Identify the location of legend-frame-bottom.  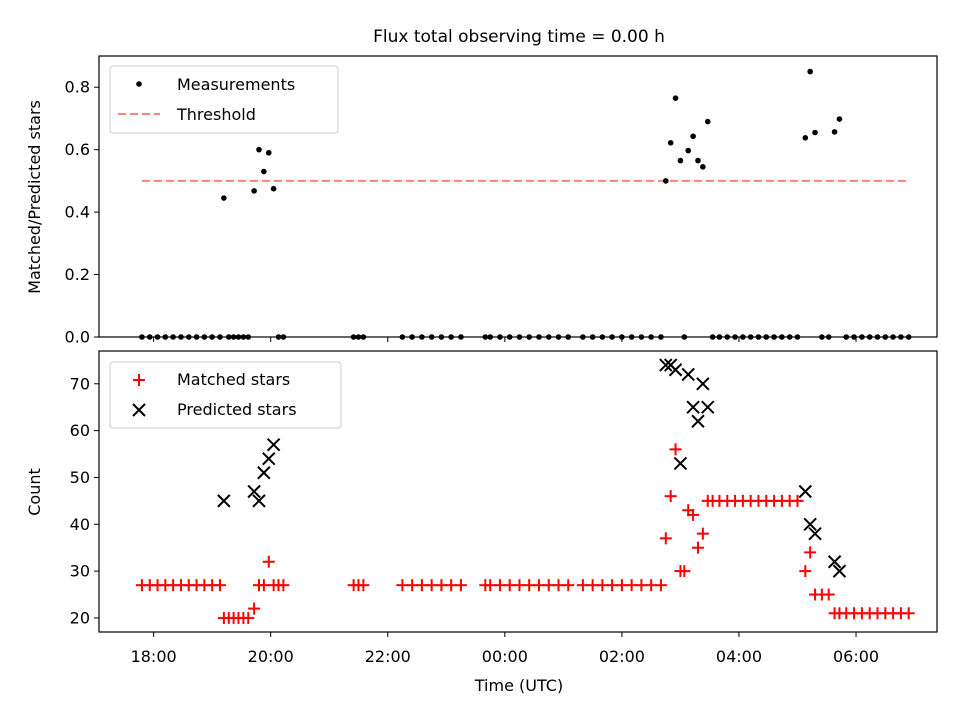
(225, 395).